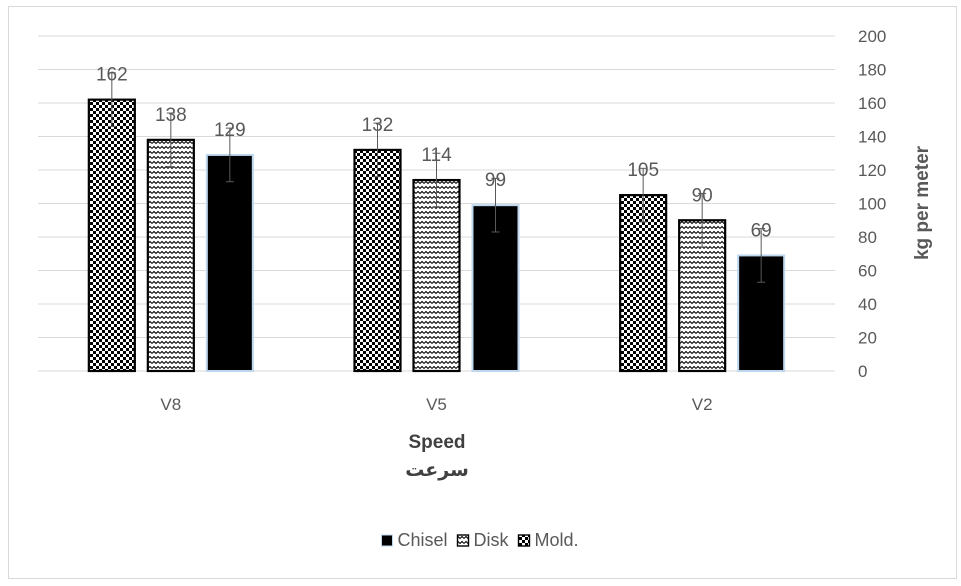 The image size is (961, 586). I want to click on data-label: 138, so click(171, 115).